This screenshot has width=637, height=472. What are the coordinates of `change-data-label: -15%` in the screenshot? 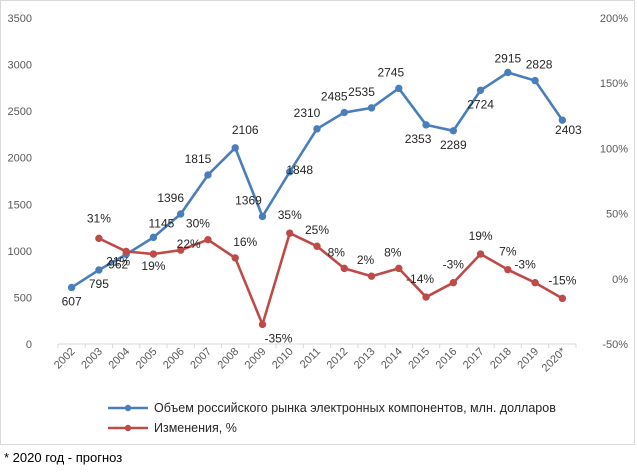 It's located at (562, 280).